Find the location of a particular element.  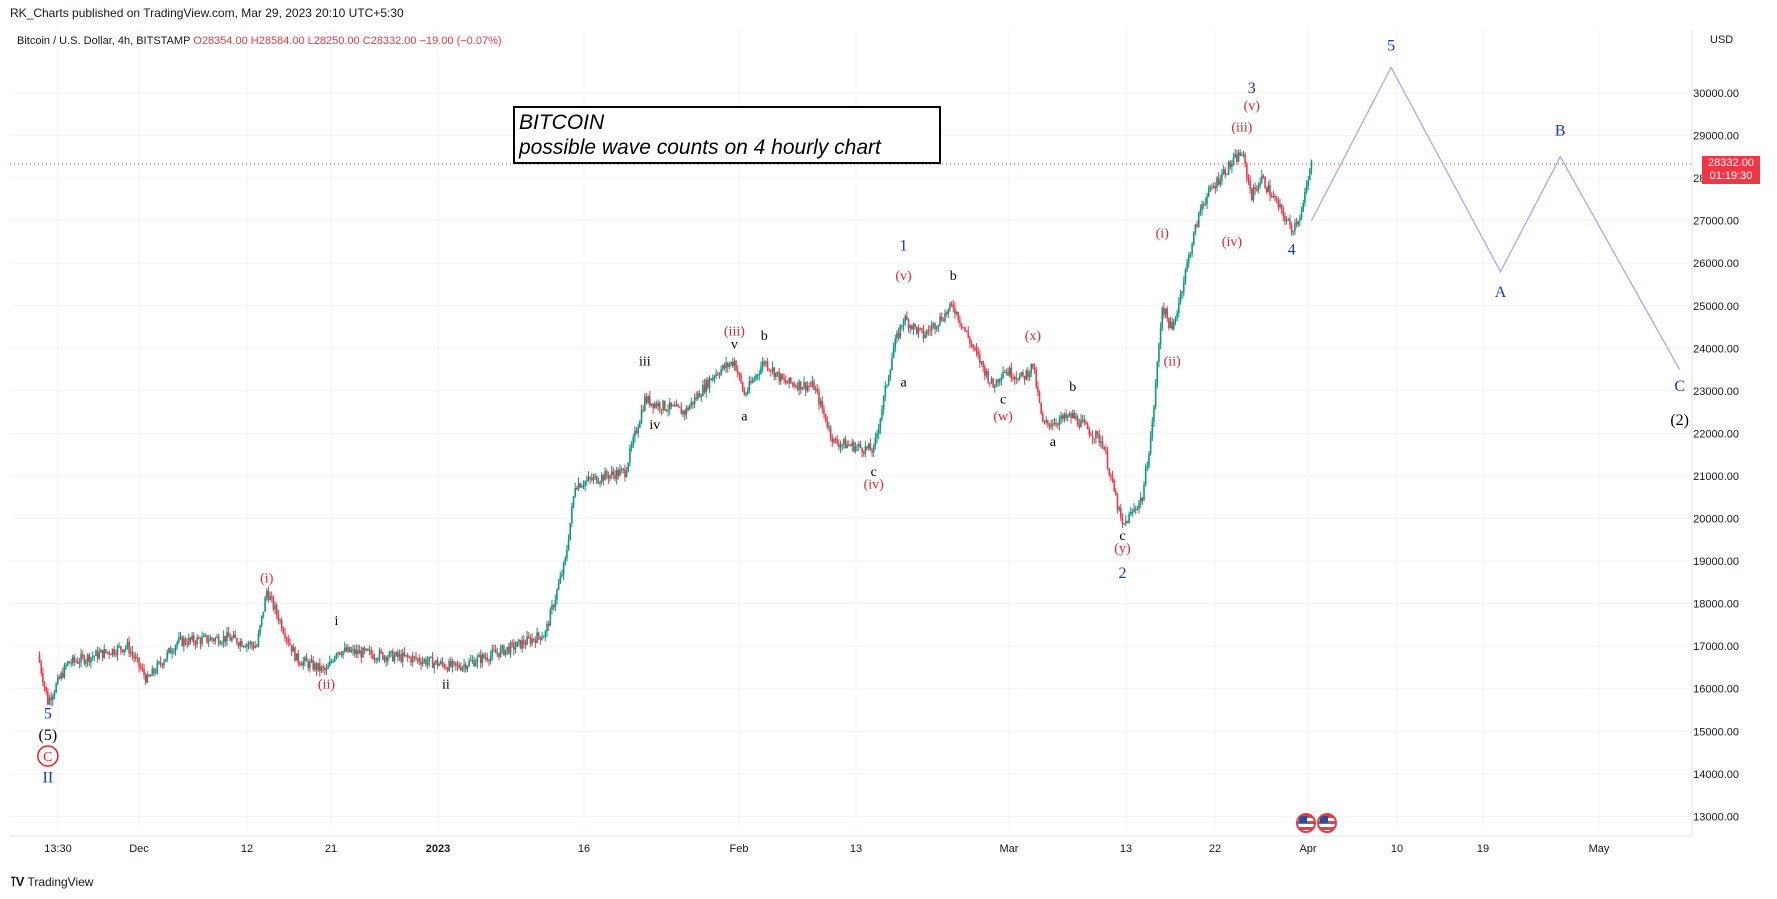

last-price-value: 28332.00 is located at coordinates (1731, 163).